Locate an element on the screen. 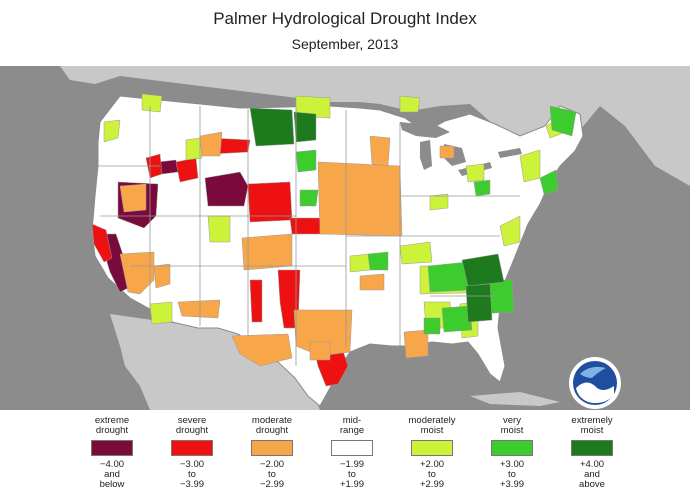 This screenshot has height=490, width=690. legend-range: −2.00 to −2.99 is located at coordinates (272, 474).